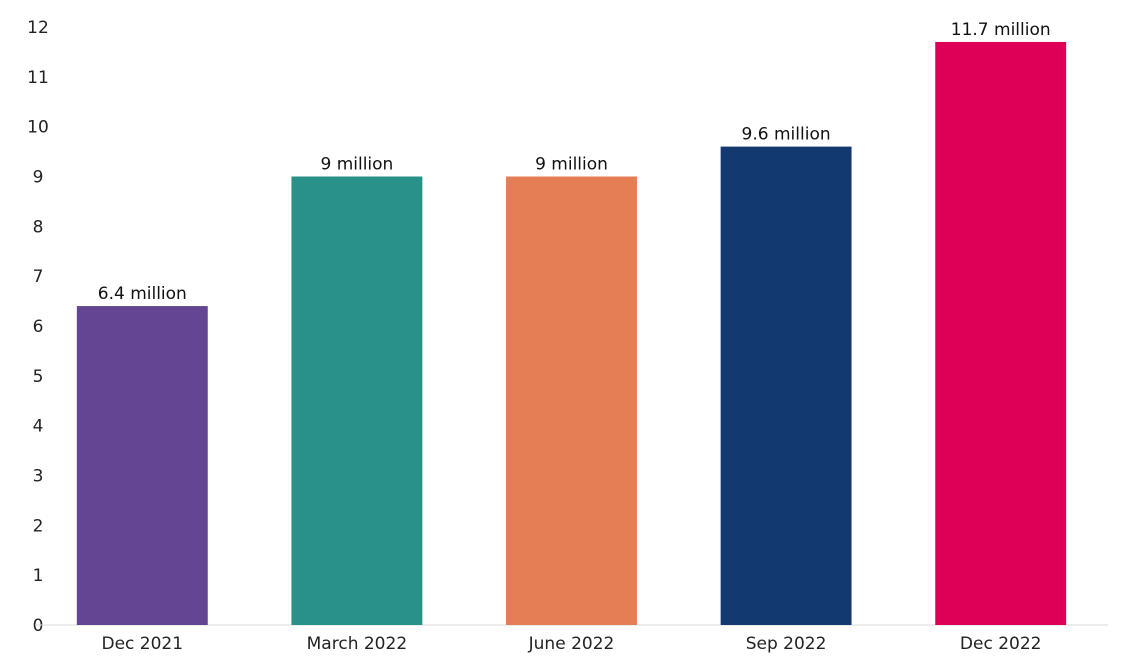 Image resolution: width=1133 pixels, height=669 pixels. Describe the element at coordinates (1001, 30) in the screenshot. I see `bar-value-label: 11.7 million` at that location.